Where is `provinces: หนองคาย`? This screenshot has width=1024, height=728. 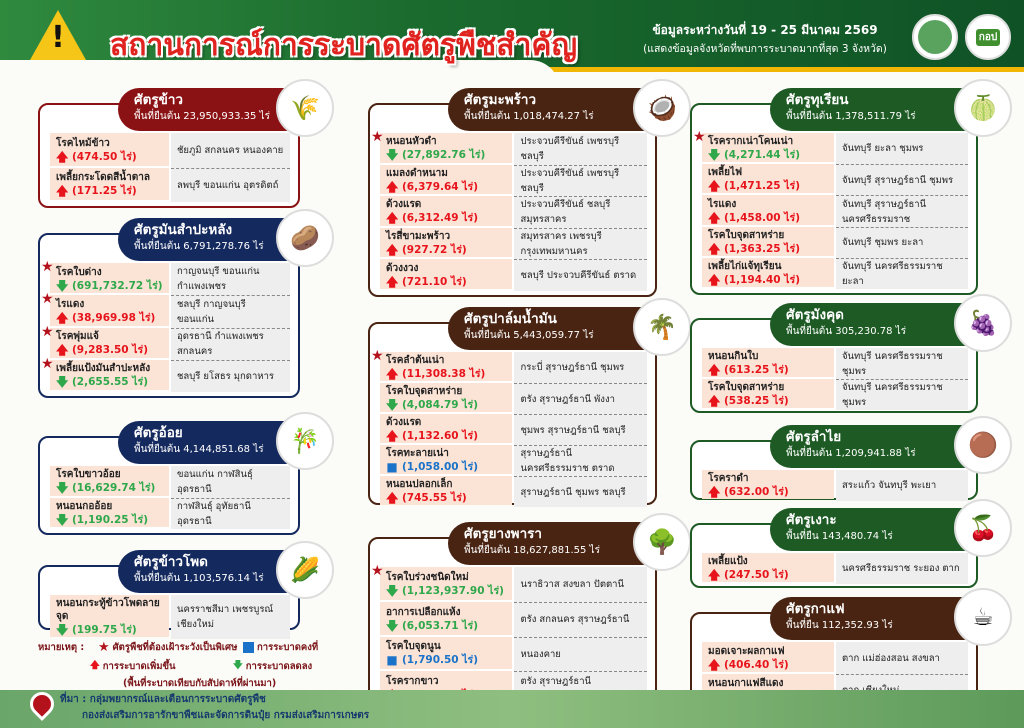 provinces: หนองคาย is located at coordinates (580, 654).